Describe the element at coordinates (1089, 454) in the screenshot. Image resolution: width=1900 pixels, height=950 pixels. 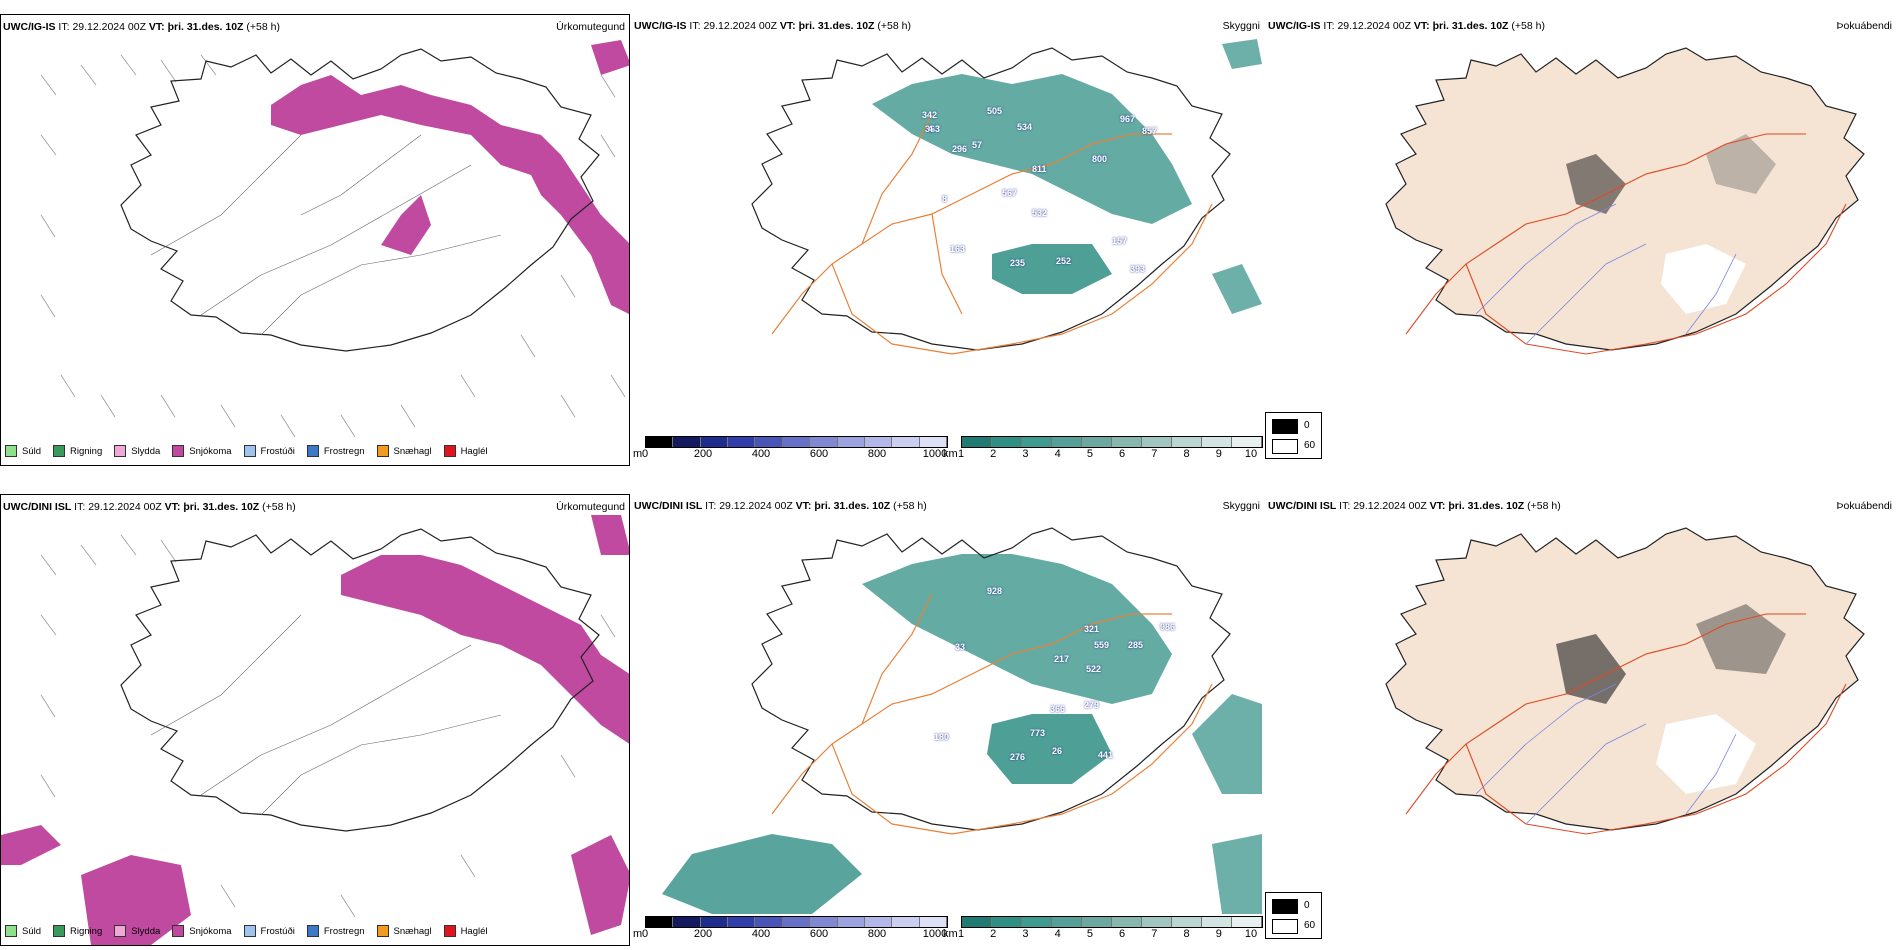
I see `colorbar-tick-label: 5` at that location.